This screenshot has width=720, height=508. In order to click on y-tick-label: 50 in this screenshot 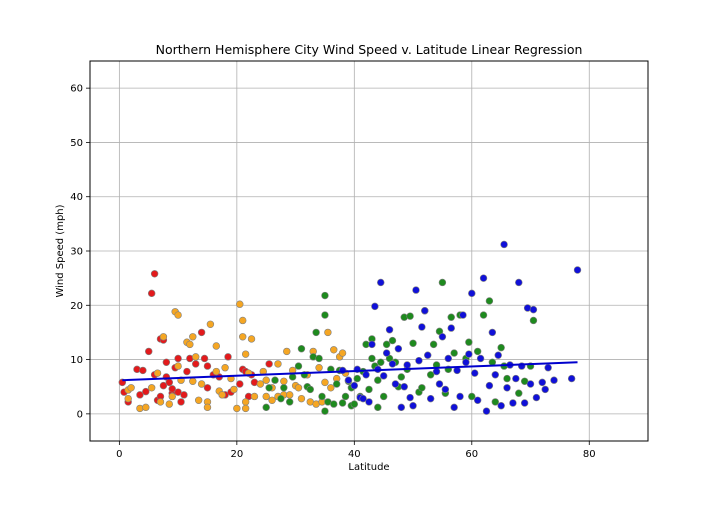, I will do `click(76, 143)`.